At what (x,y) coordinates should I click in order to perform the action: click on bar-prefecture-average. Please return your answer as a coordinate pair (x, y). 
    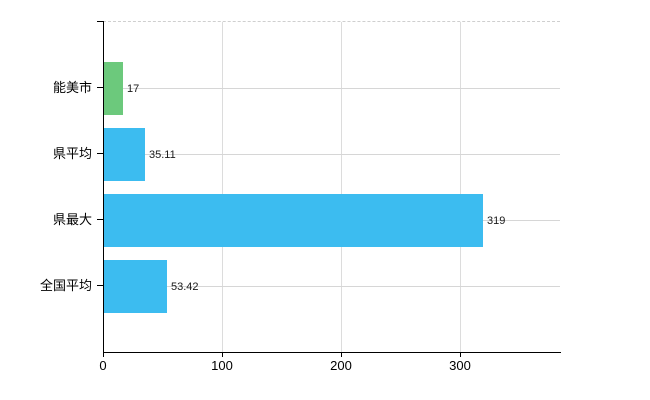
    Looking at the image, I should click on (124, 154).